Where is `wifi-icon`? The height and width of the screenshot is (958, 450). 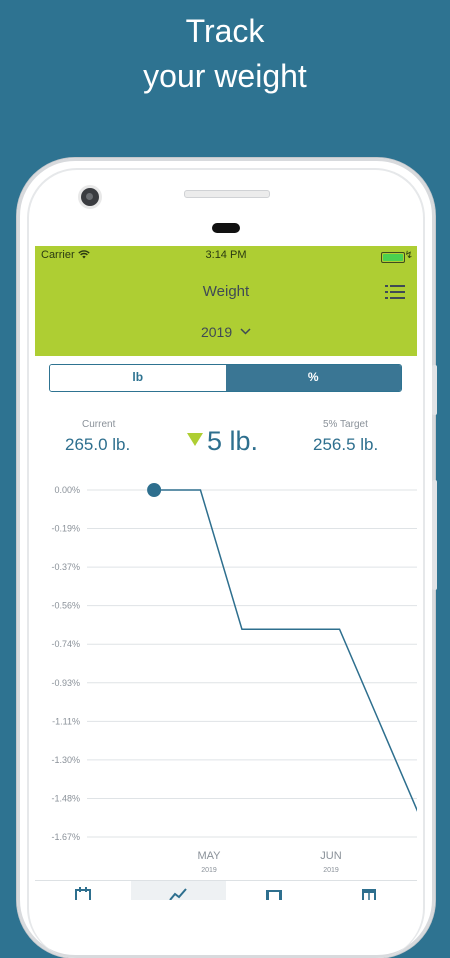
wifi-icon is located at coordinates (83, 254).